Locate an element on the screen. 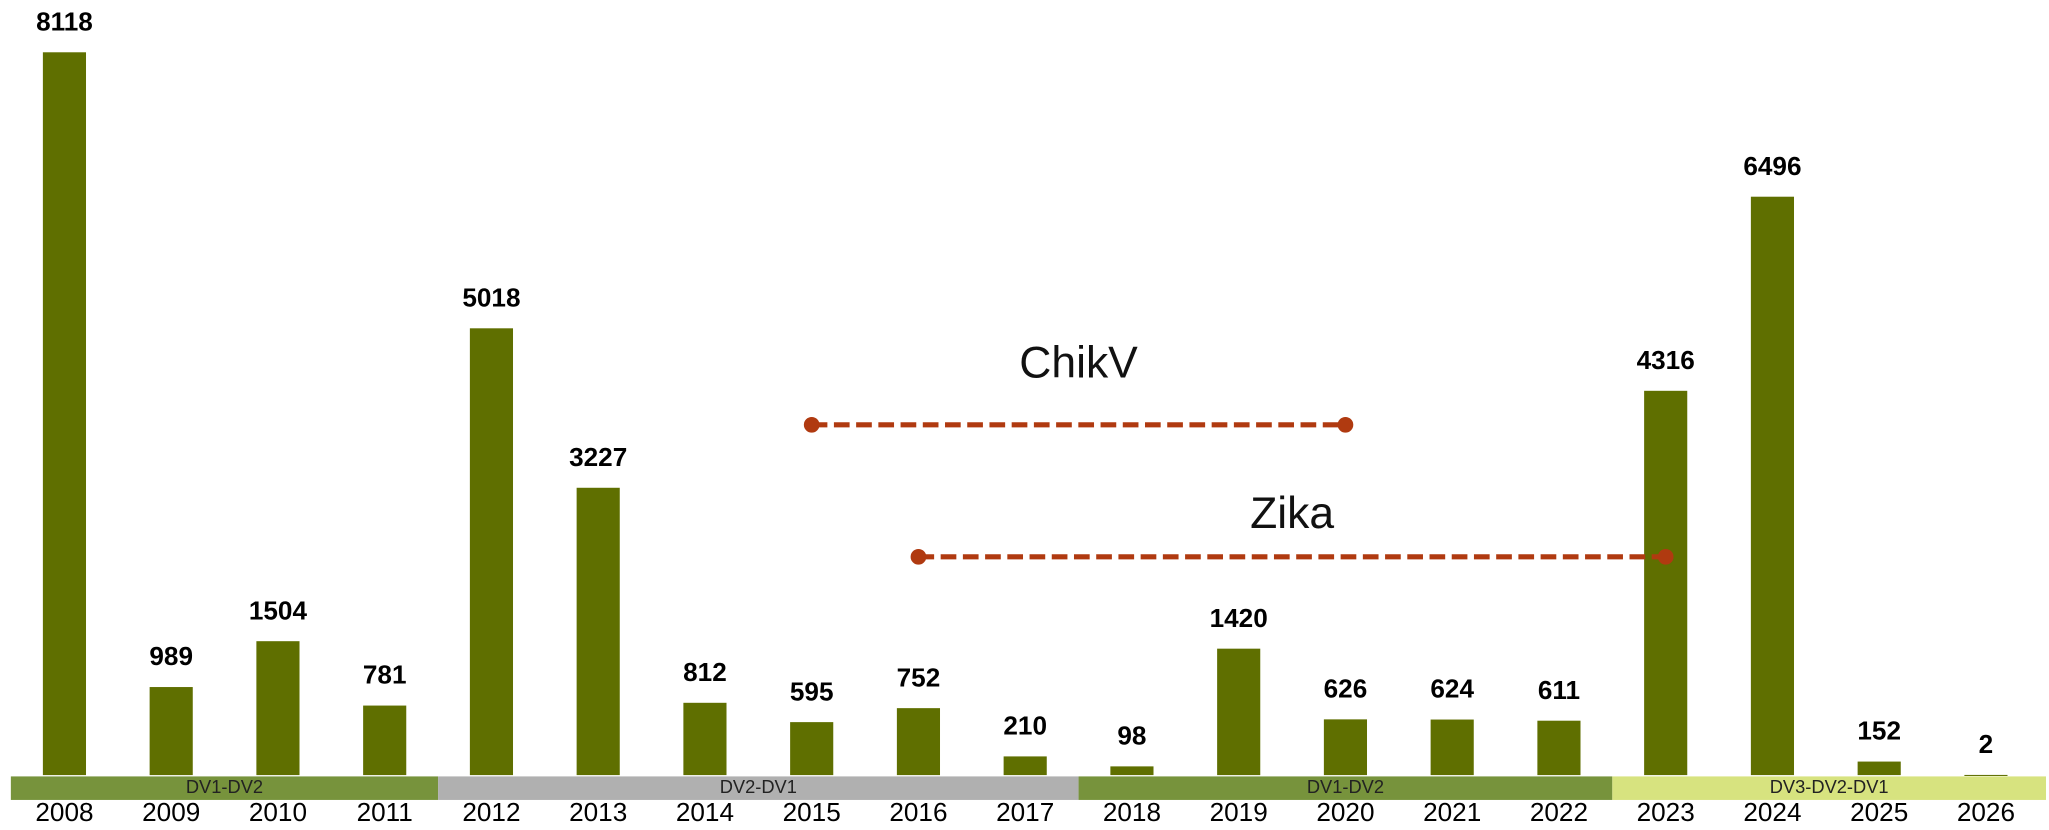  x-tick-label: 2025 is located at coordinates (1879, 812).